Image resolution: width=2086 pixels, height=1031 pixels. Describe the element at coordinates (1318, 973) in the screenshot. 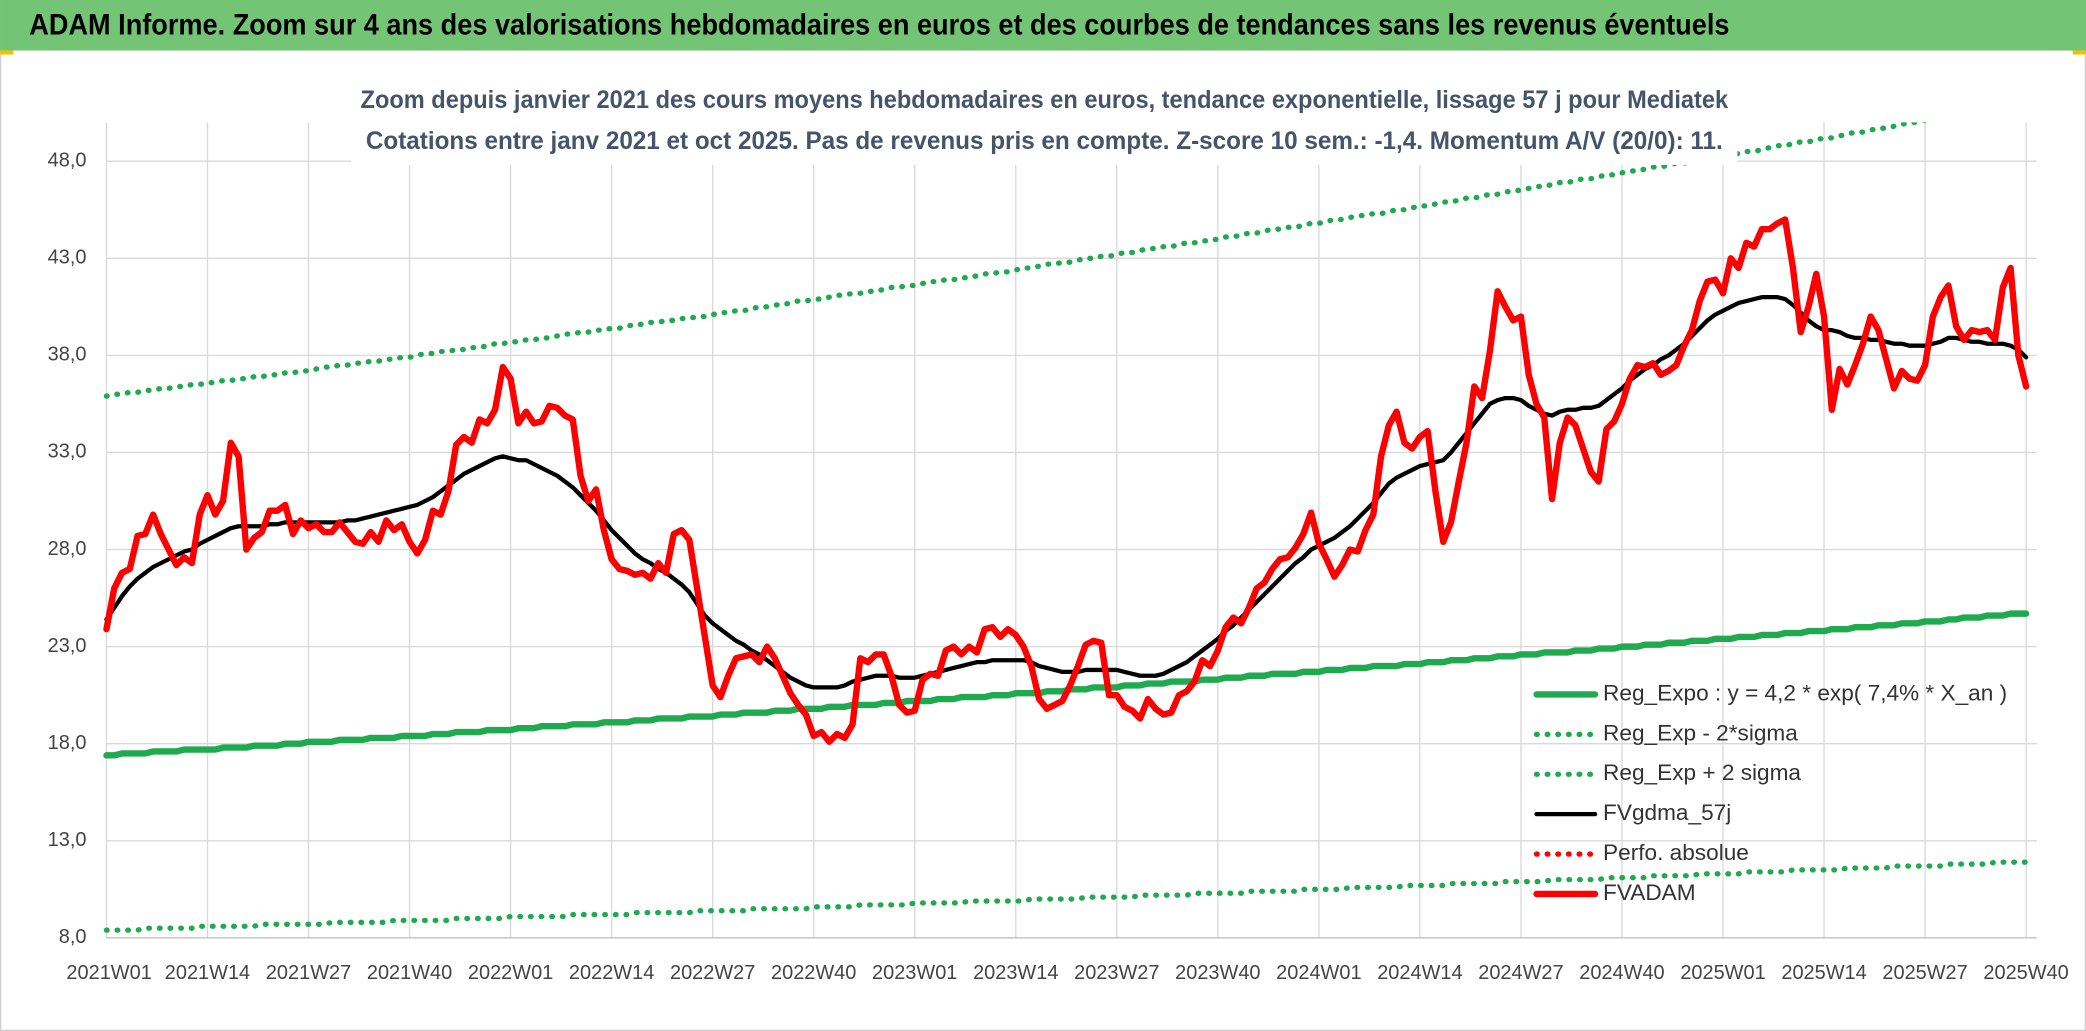

I see `x-tick-label: 2024W01` at that location.